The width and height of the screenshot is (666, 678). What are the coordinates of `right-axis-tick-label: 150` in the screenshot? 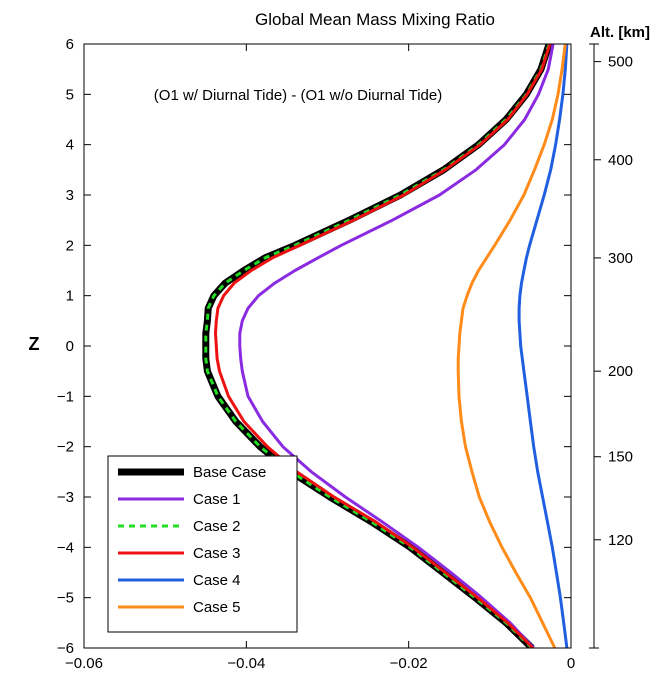 It's located at (620, 457).